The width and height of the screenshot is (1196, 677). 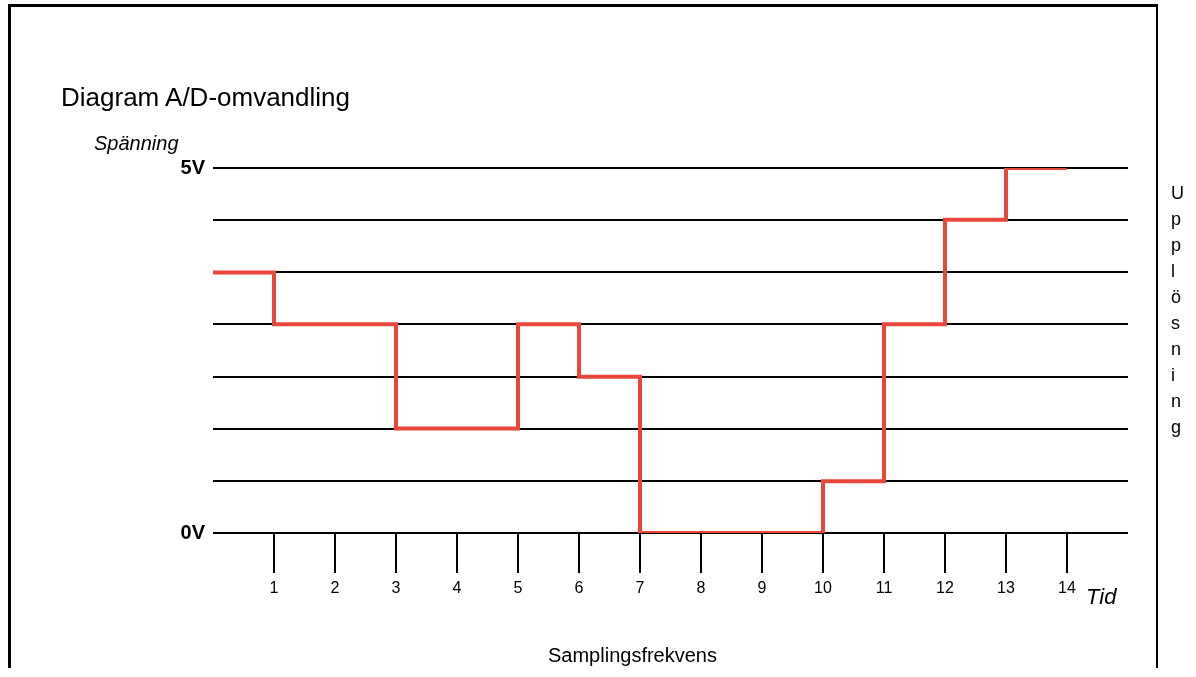 What do you see at coordinates (193, 166) in the screenshot?
I see `y-tick-label: 5V` at bounding box center [193, 166].